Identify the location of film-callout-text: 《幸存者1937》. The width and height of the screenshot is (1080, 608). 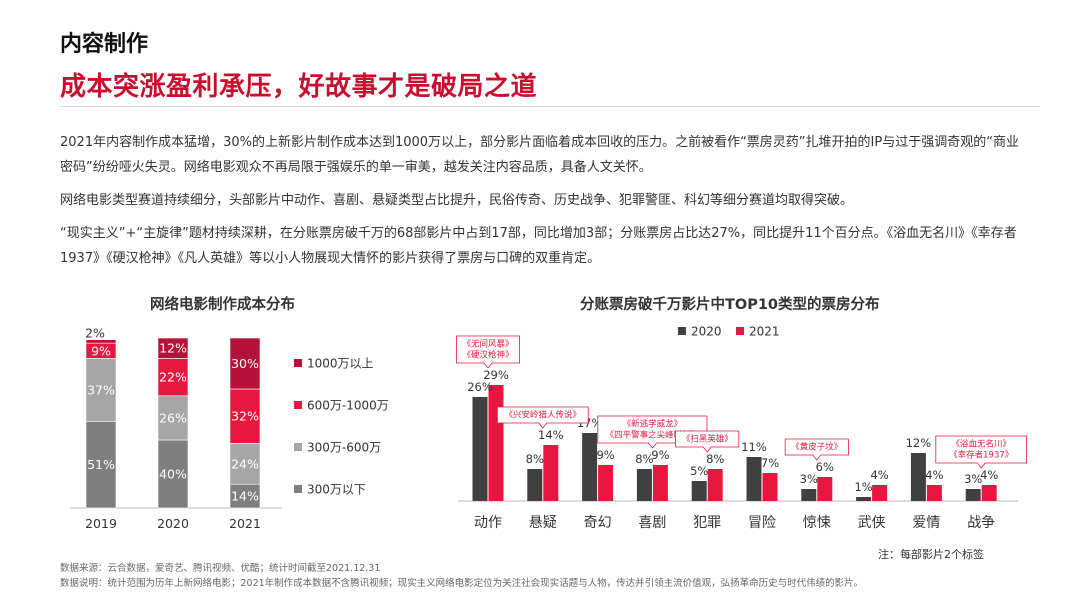
(981, 455).